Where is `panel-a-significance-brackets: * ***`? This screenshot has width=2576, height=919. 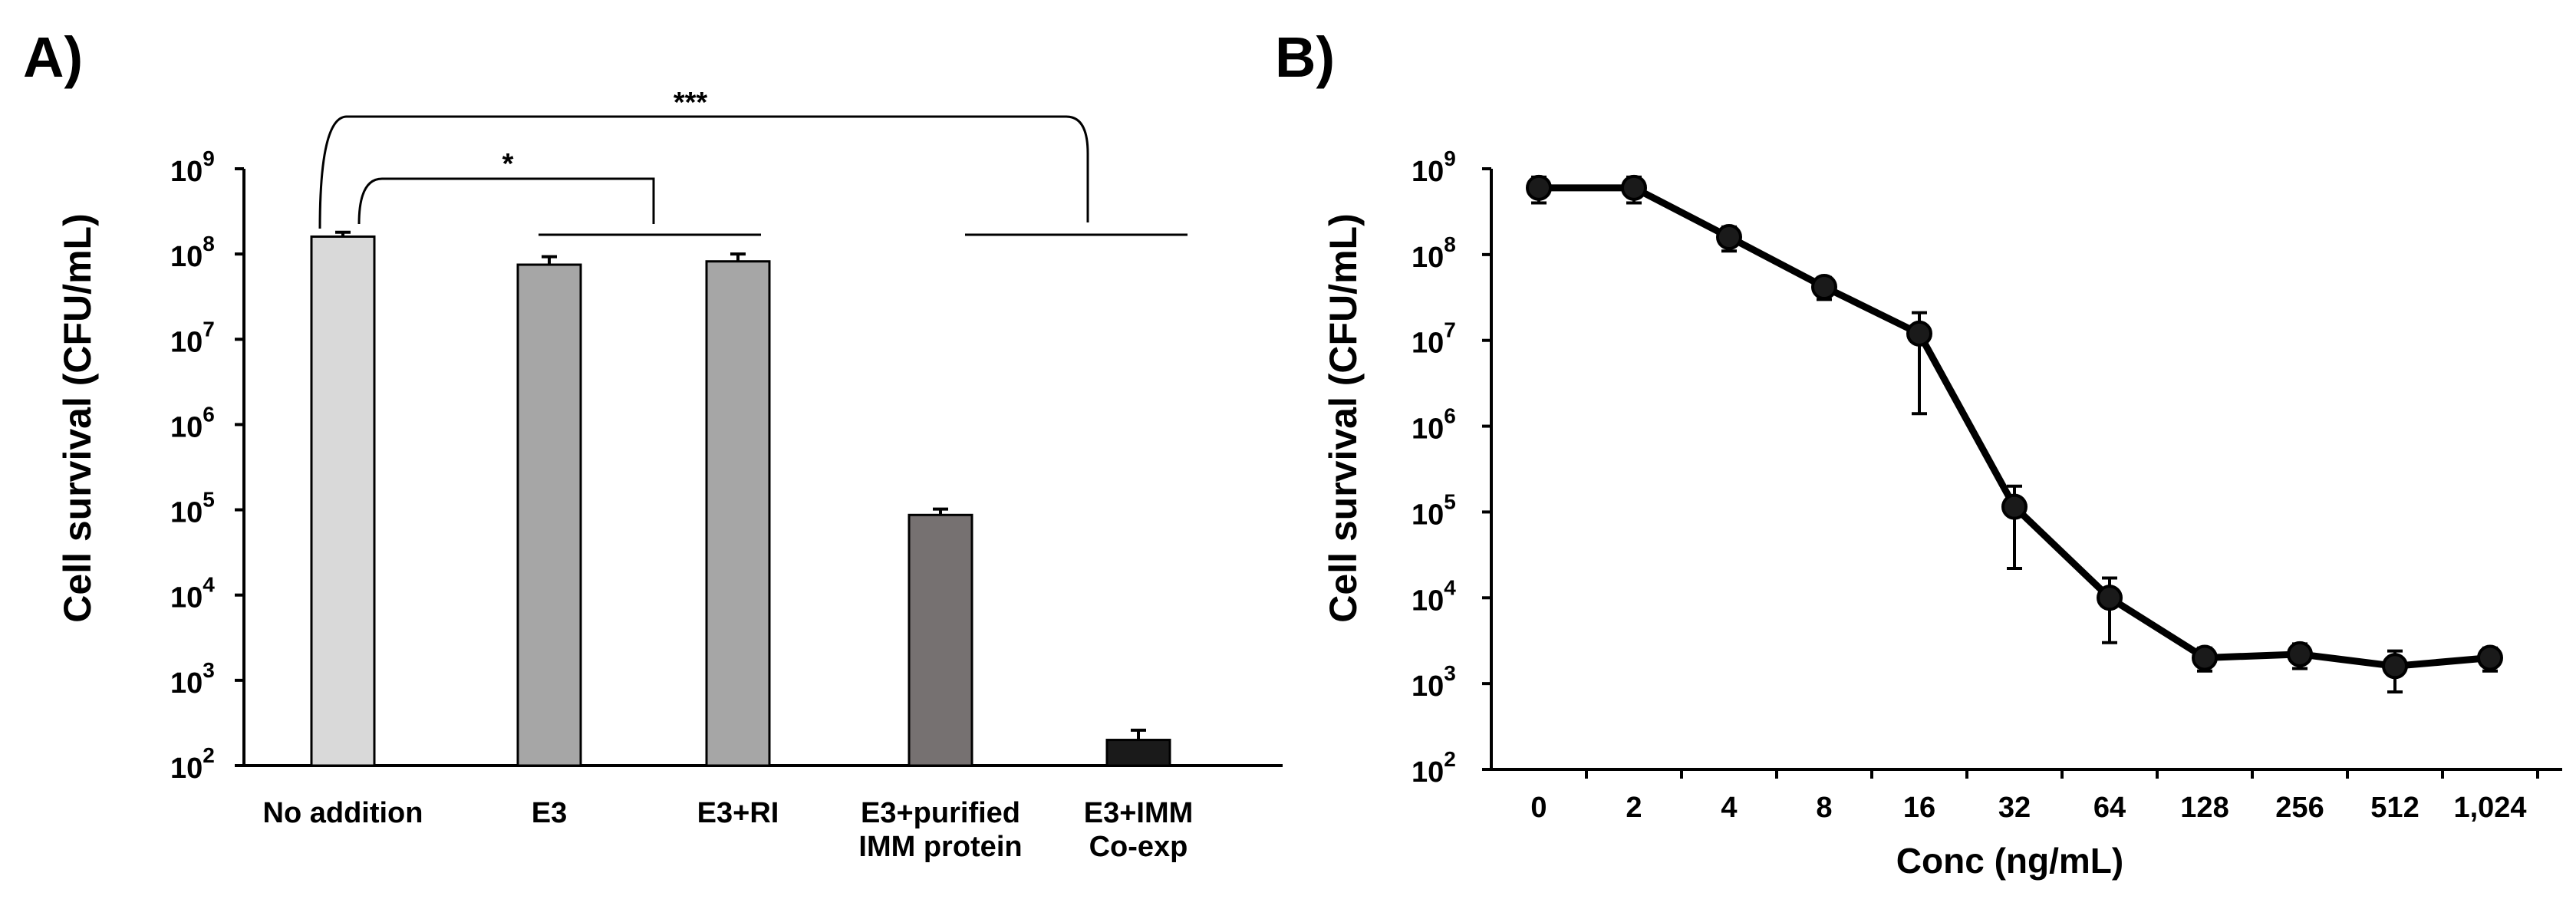 panel-a-significance-brackets: * *** is located at coordinates (753, 162).